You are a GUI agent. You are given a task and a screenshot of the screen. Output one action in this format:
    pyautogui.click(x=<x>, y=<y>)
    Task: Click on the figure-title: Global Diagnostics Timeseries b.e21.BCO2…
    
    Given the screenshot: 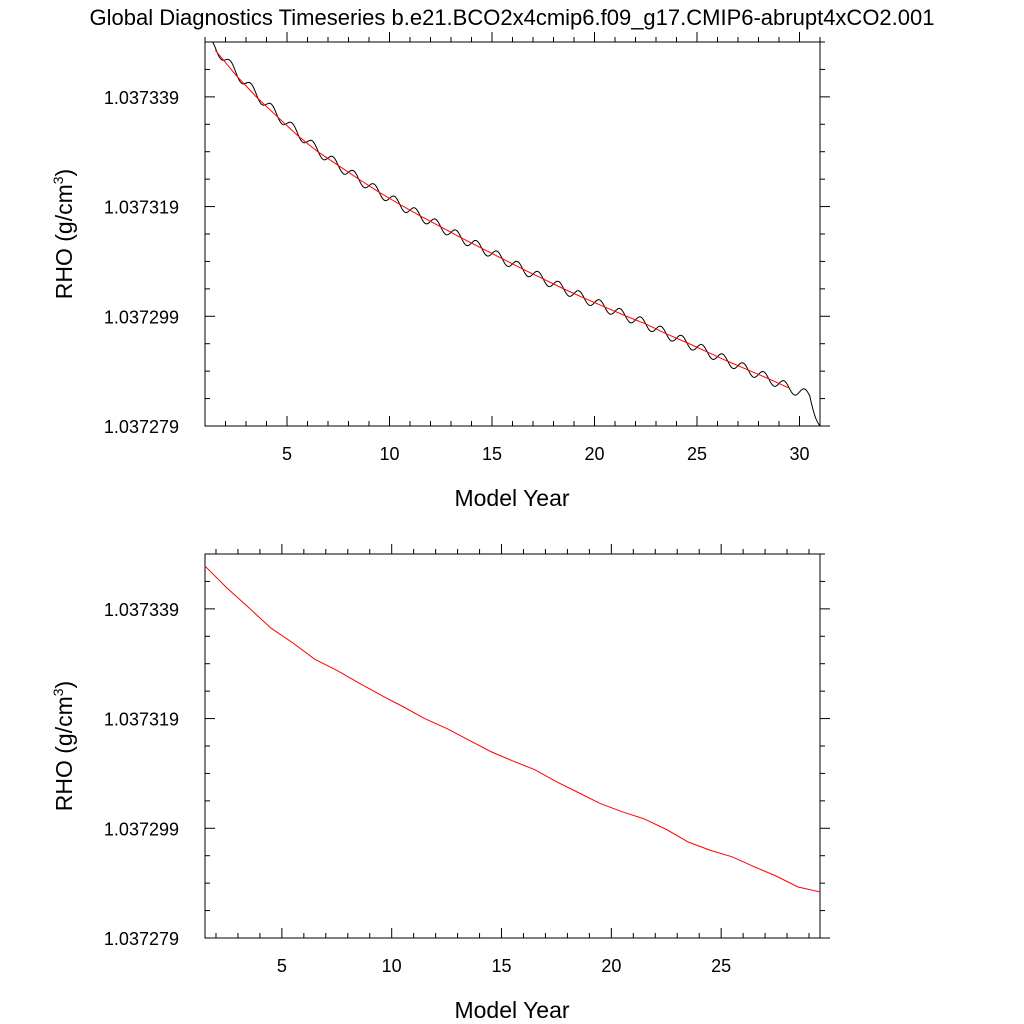 What is the action you would take?
    pyautogui.click(x=512, y=17)
    